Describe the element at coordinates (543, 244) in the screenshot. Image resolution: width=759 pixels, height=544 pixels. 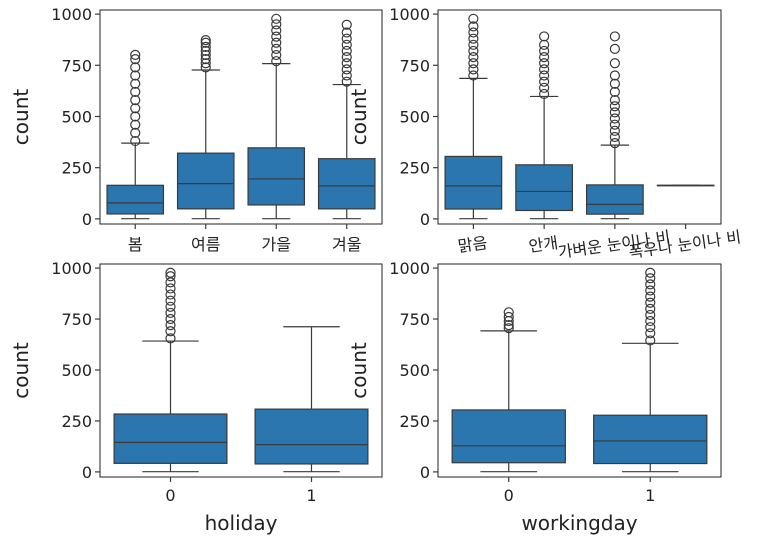
I see `x-tick-label: 안개` at that location.